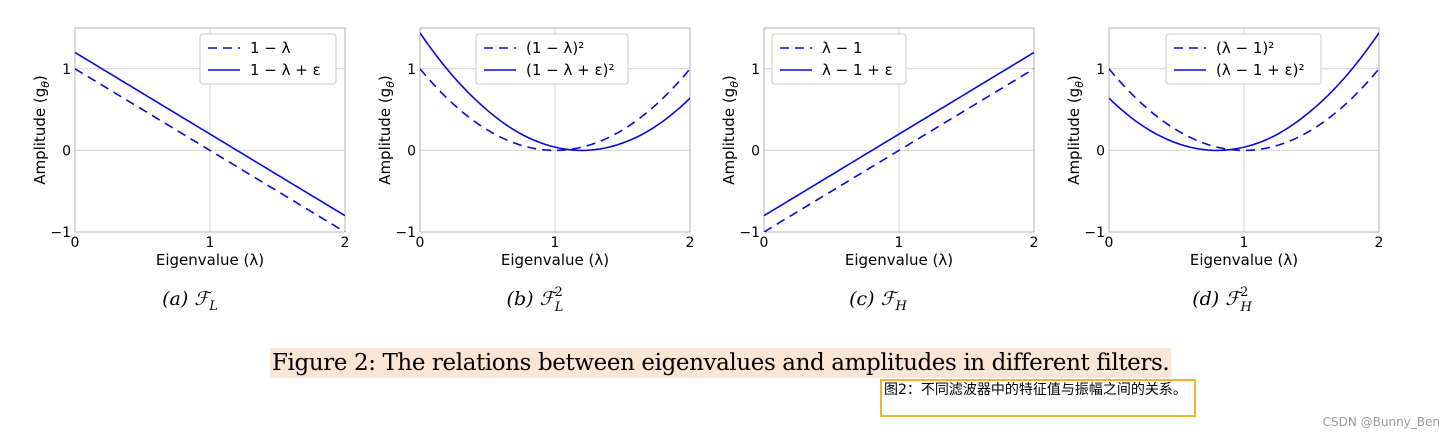  What do you see at coordinates (1038, 398) in the screenshot?
I see `translation-annotation: 图2：不同滤波器中的特征值与振幅之间的关系。` at bounding box center [1038, 398].